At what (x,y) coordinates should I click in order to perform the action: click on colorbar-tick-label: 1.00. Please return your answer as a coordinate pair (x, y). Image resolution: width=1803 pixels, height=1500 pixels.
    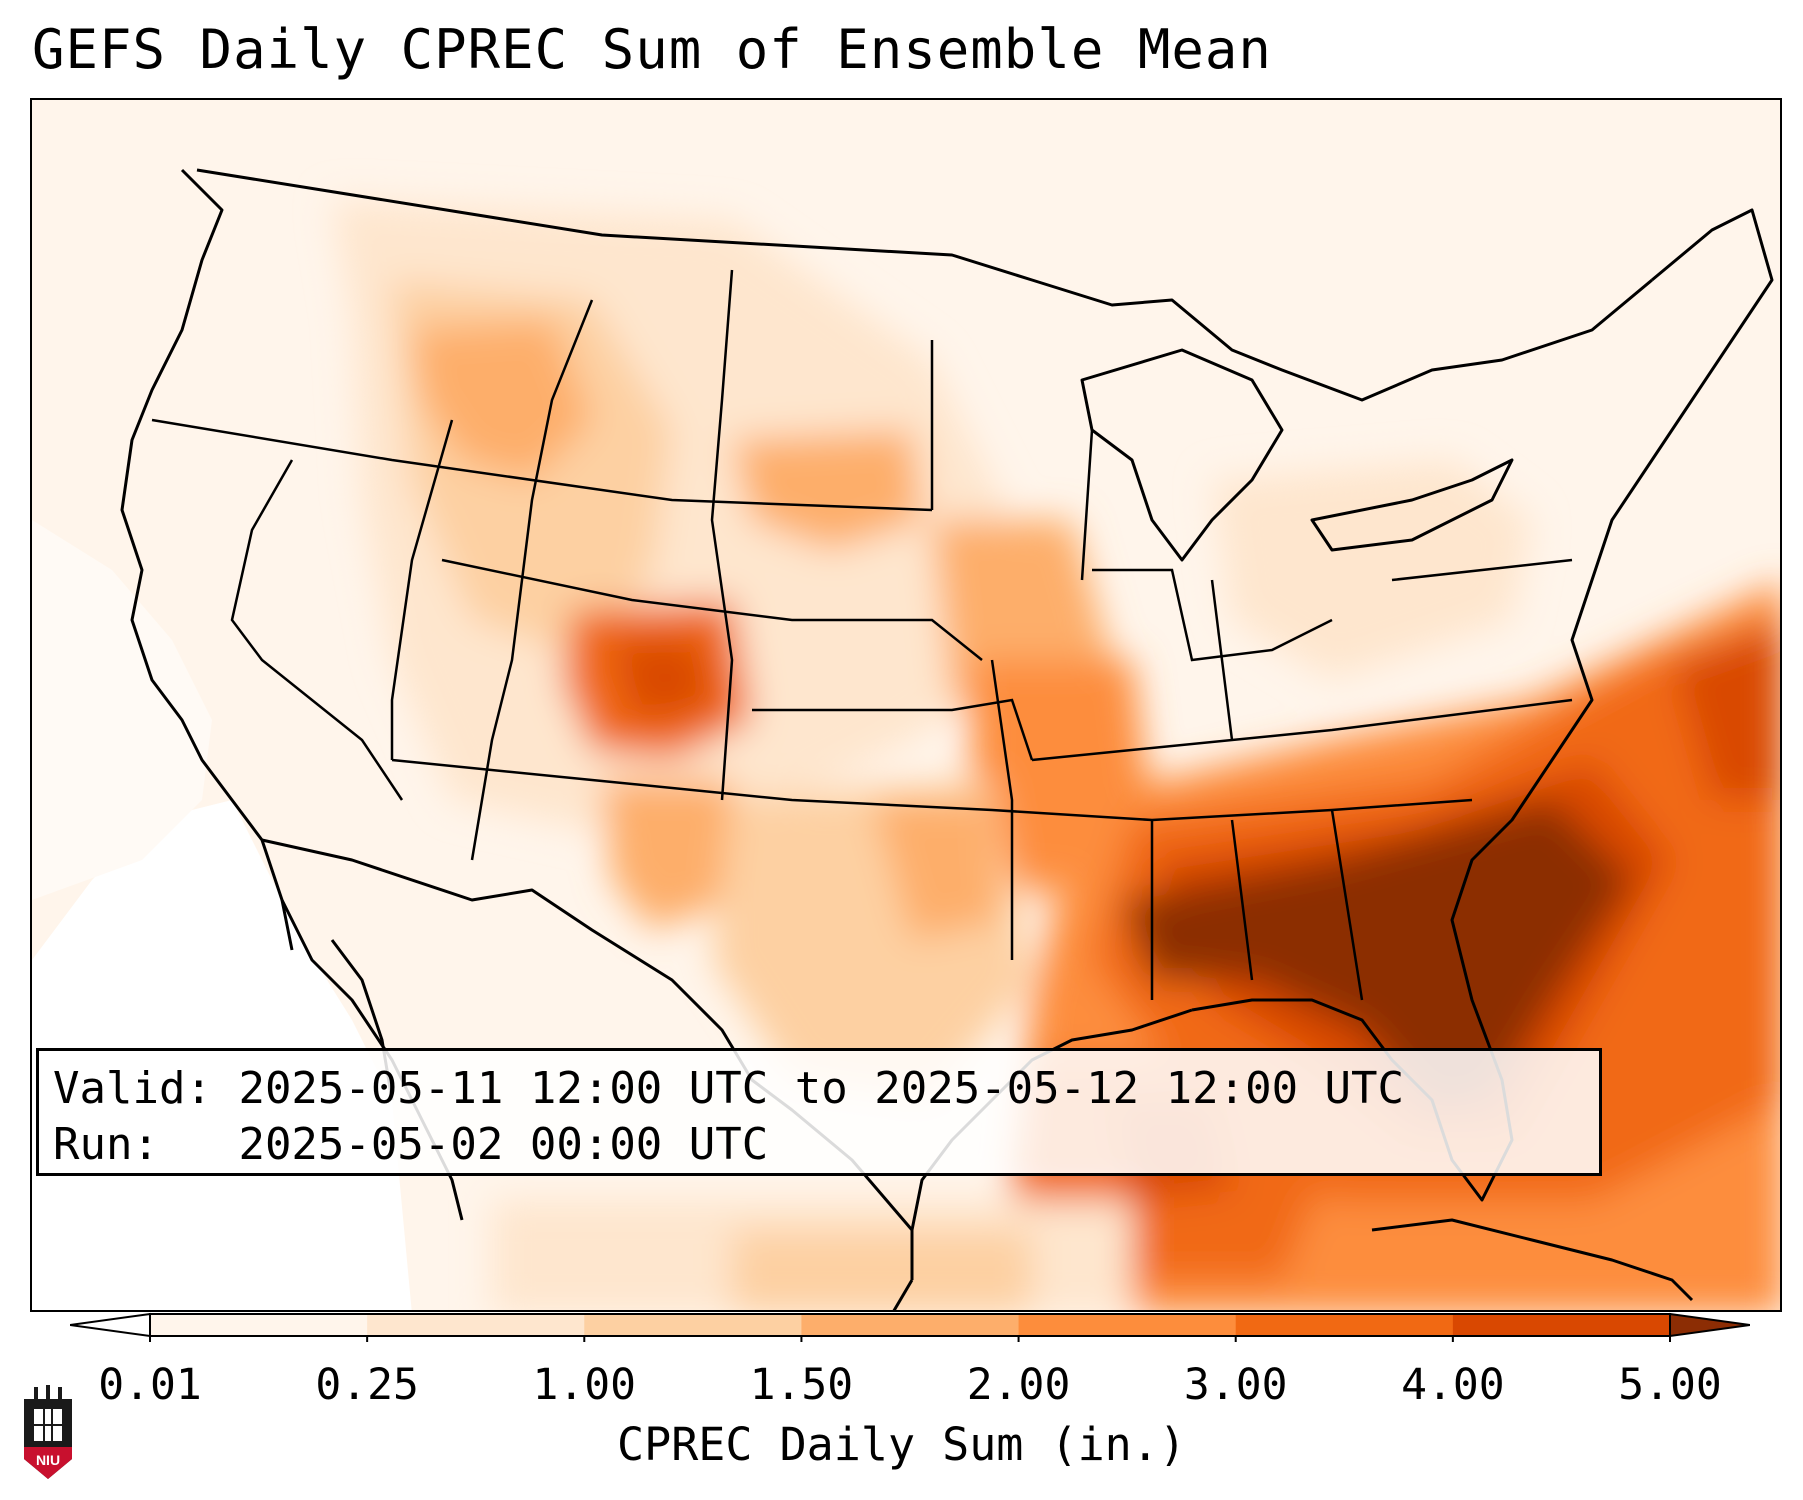
    Looking at the image, I should click on (584, 1385).